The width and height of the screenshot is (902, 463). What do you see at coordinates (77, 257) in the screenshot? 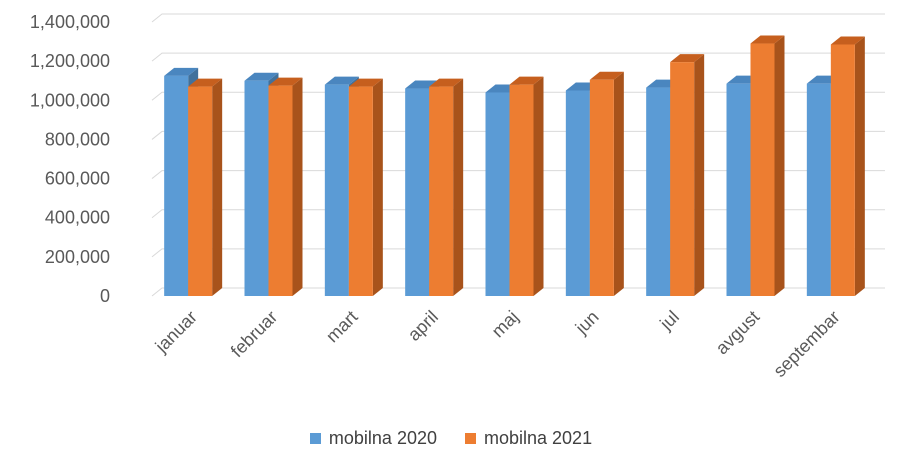
I see `y-tick-label: 200,000` at bounding box center [77, 257].